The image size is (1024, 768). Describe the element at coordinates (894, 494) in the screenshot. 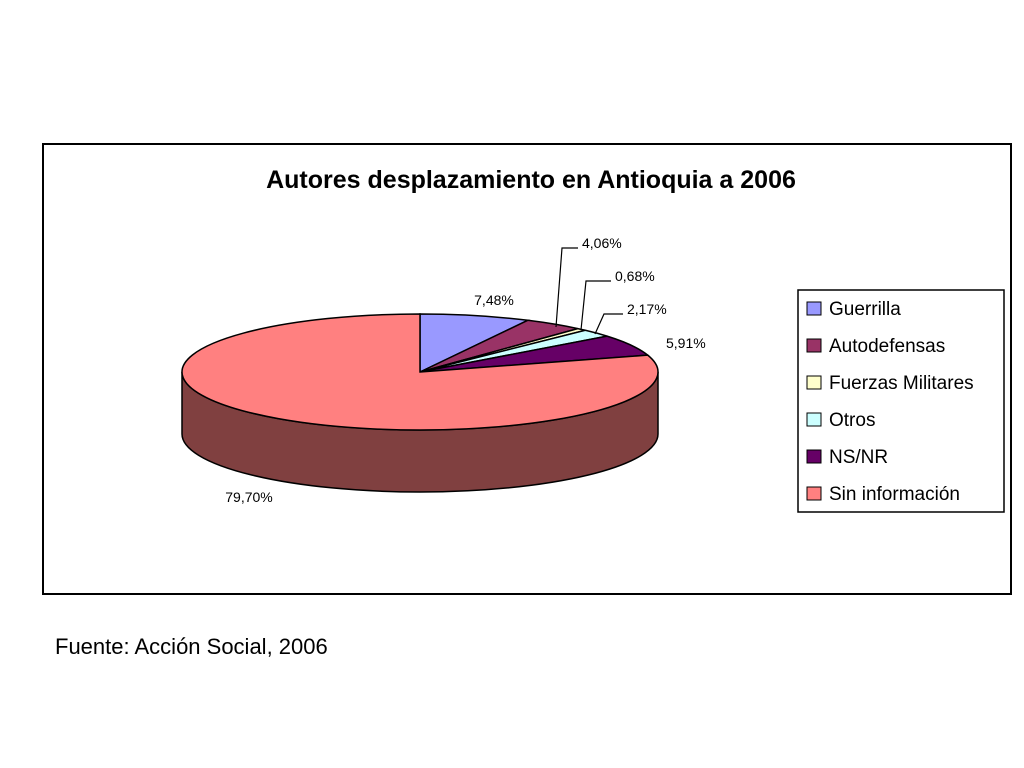

I see `legend-label-sin-informacion: Sin información` at that location.